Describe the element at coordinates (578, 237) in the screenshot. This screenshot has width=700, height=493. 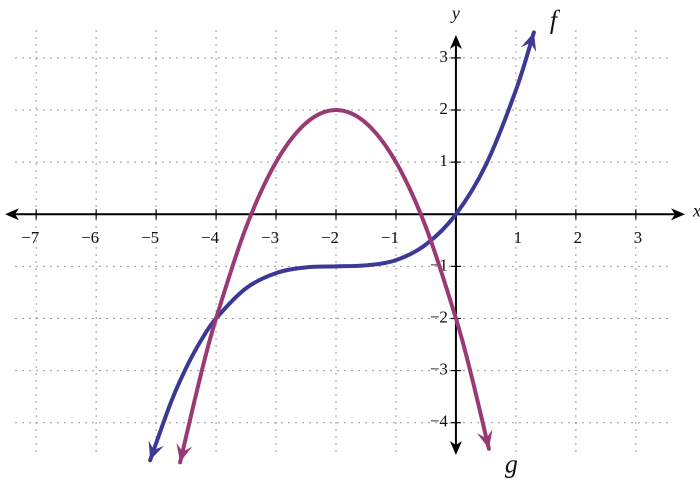
I see `x-tick-label: 2` at that location.